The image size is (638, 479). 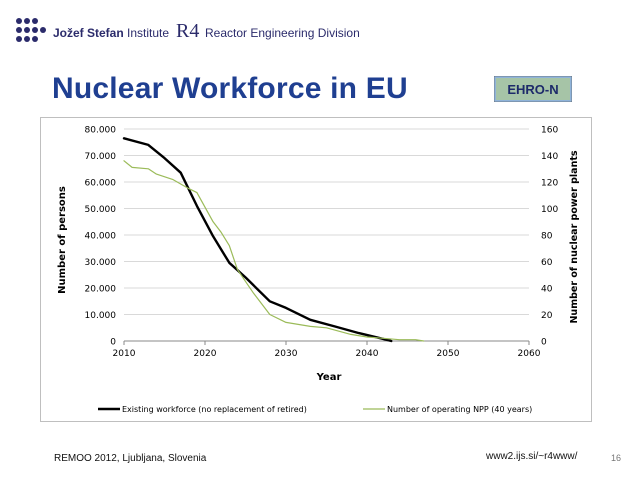 What do you see at coordinates (616, 458) in the screenshot?
I see `page-number: 16` at bounding box center [616, 458].